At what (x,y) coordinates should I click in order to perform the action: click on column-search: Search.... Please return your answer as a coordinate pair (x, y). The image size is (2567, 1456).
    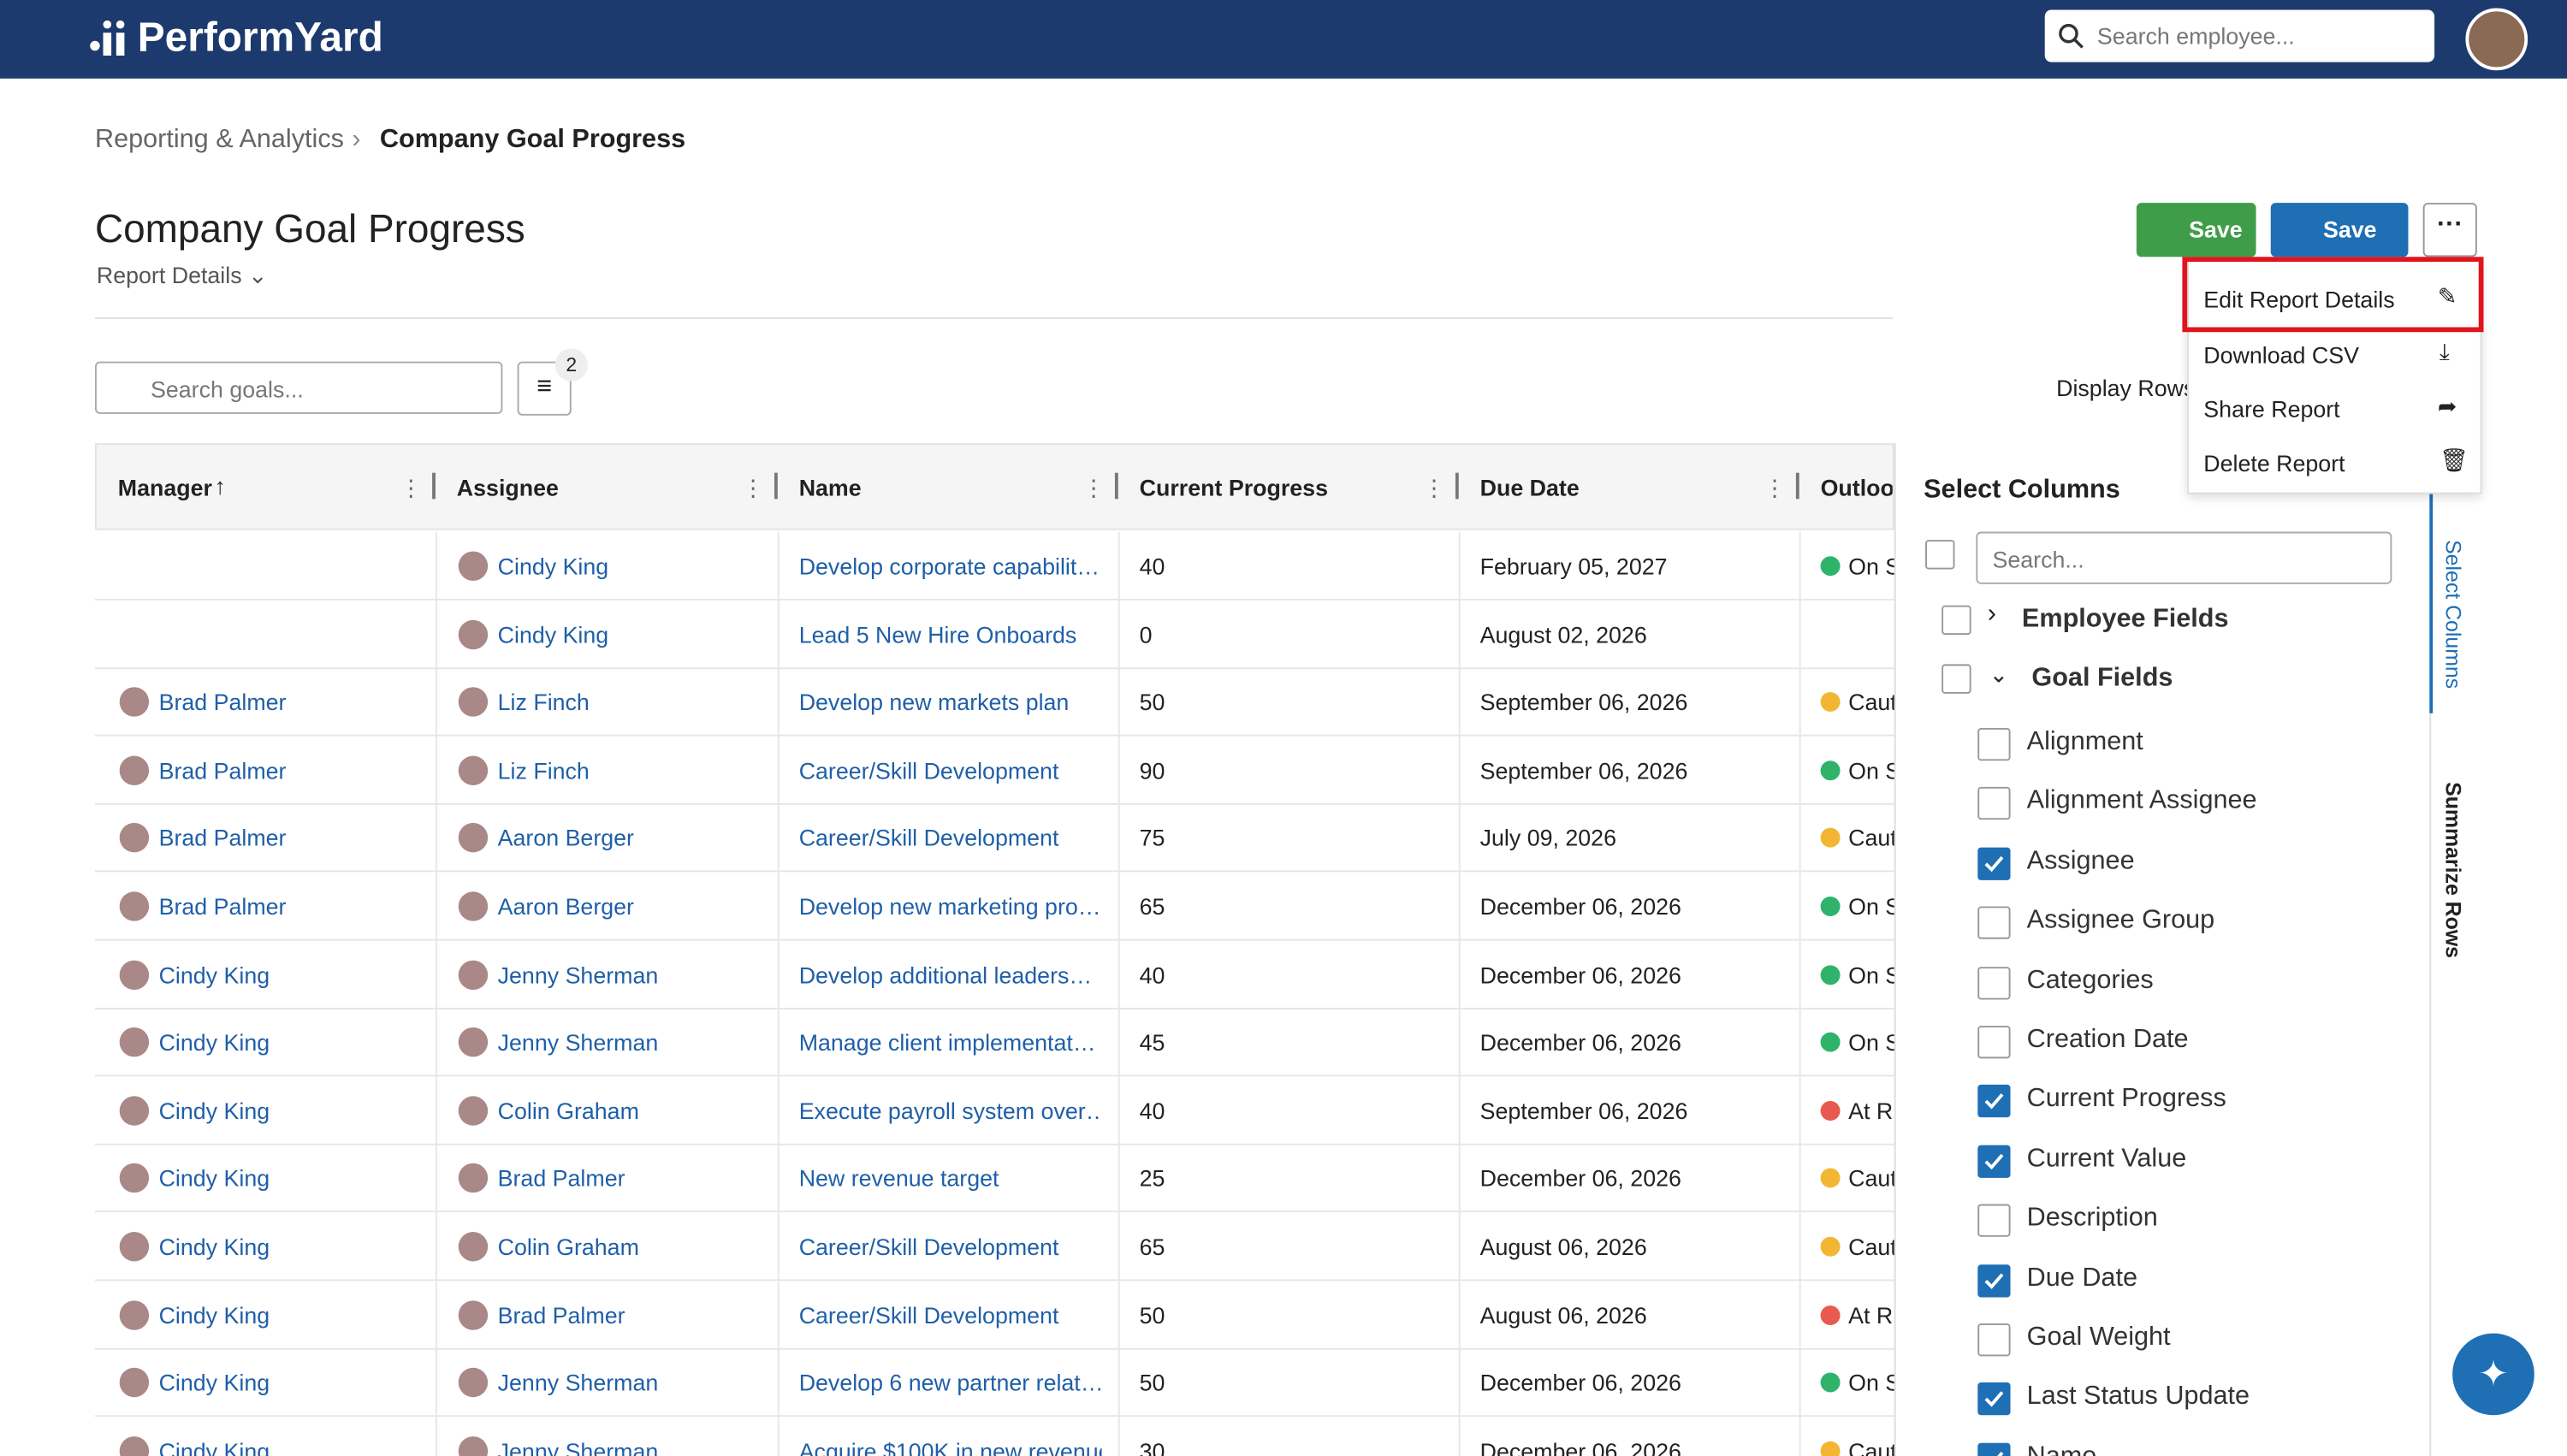
    Looking at the image, I should click on (2184, 557).